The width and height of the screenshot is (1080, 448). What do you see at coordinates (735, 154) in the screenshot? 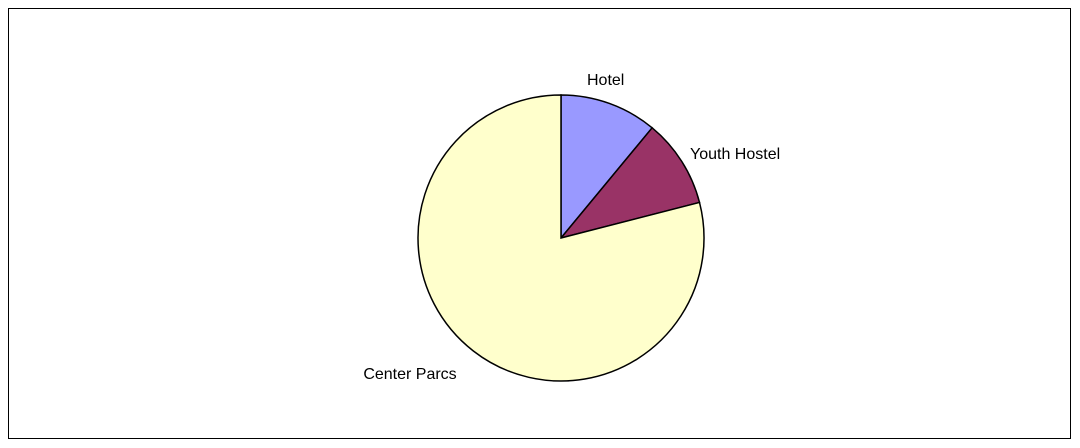
I see `pie-label-youth-hostel: Youth Hostel` at bounding box center [735, 154].